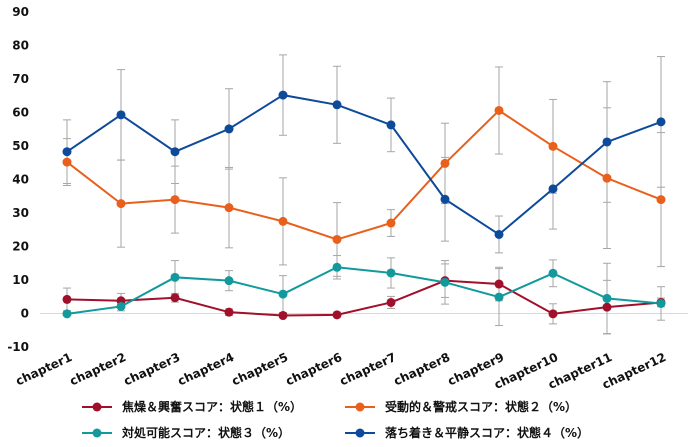  I want to click on y-tick-label: 80, so click(20, 46).